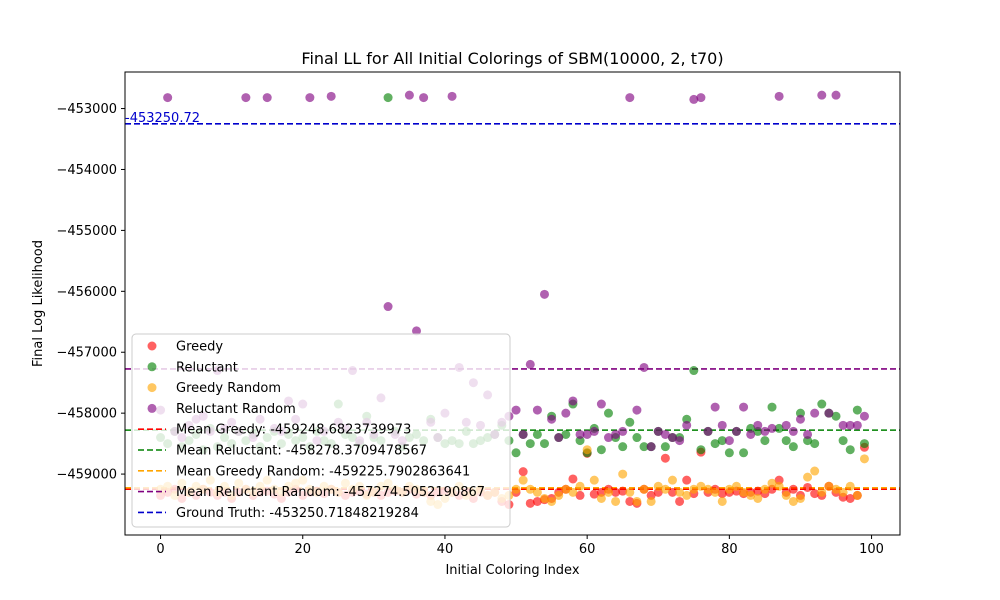 This screenshot has height=600, width=1000. What do you see at coordinates (86, 414) in the screenshot?
I see `y-tick-label: −458000` at bounding box center [86, 414].